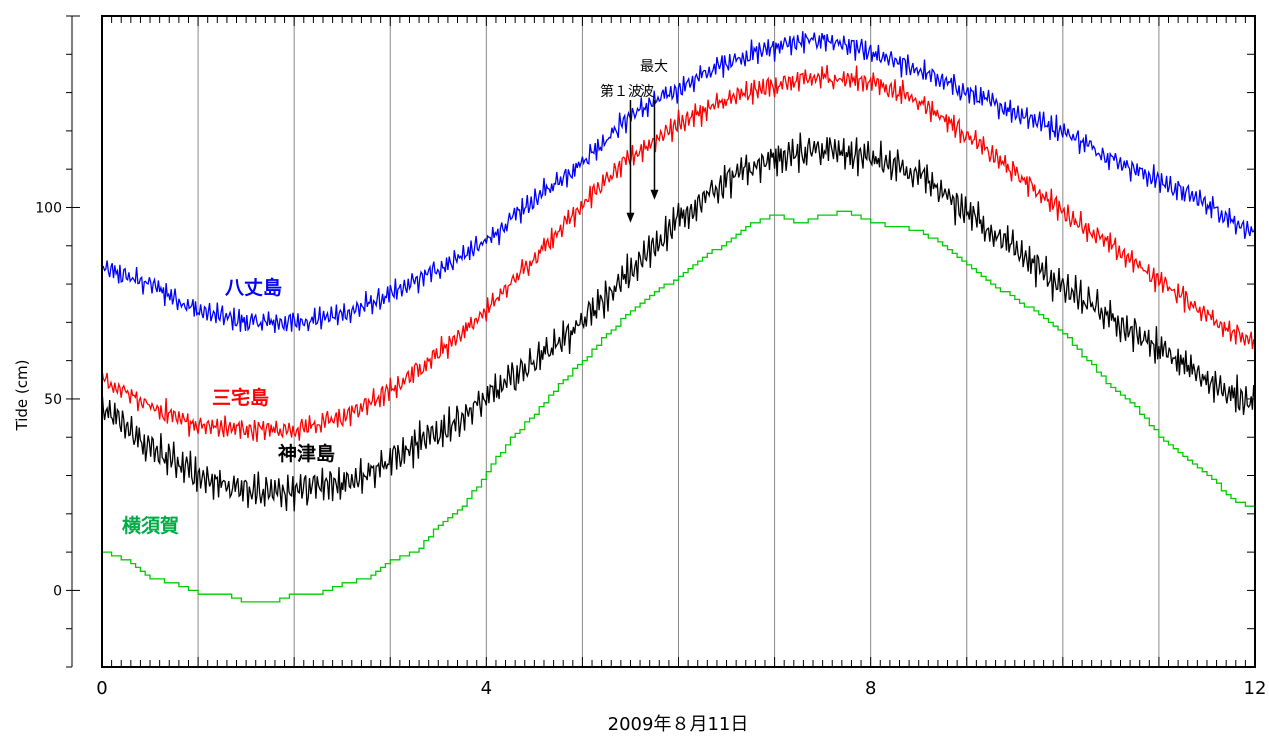 The height and width of the screenshot is (737, 1269). I want to click on x-tick-label: 8, so click(870, 688).